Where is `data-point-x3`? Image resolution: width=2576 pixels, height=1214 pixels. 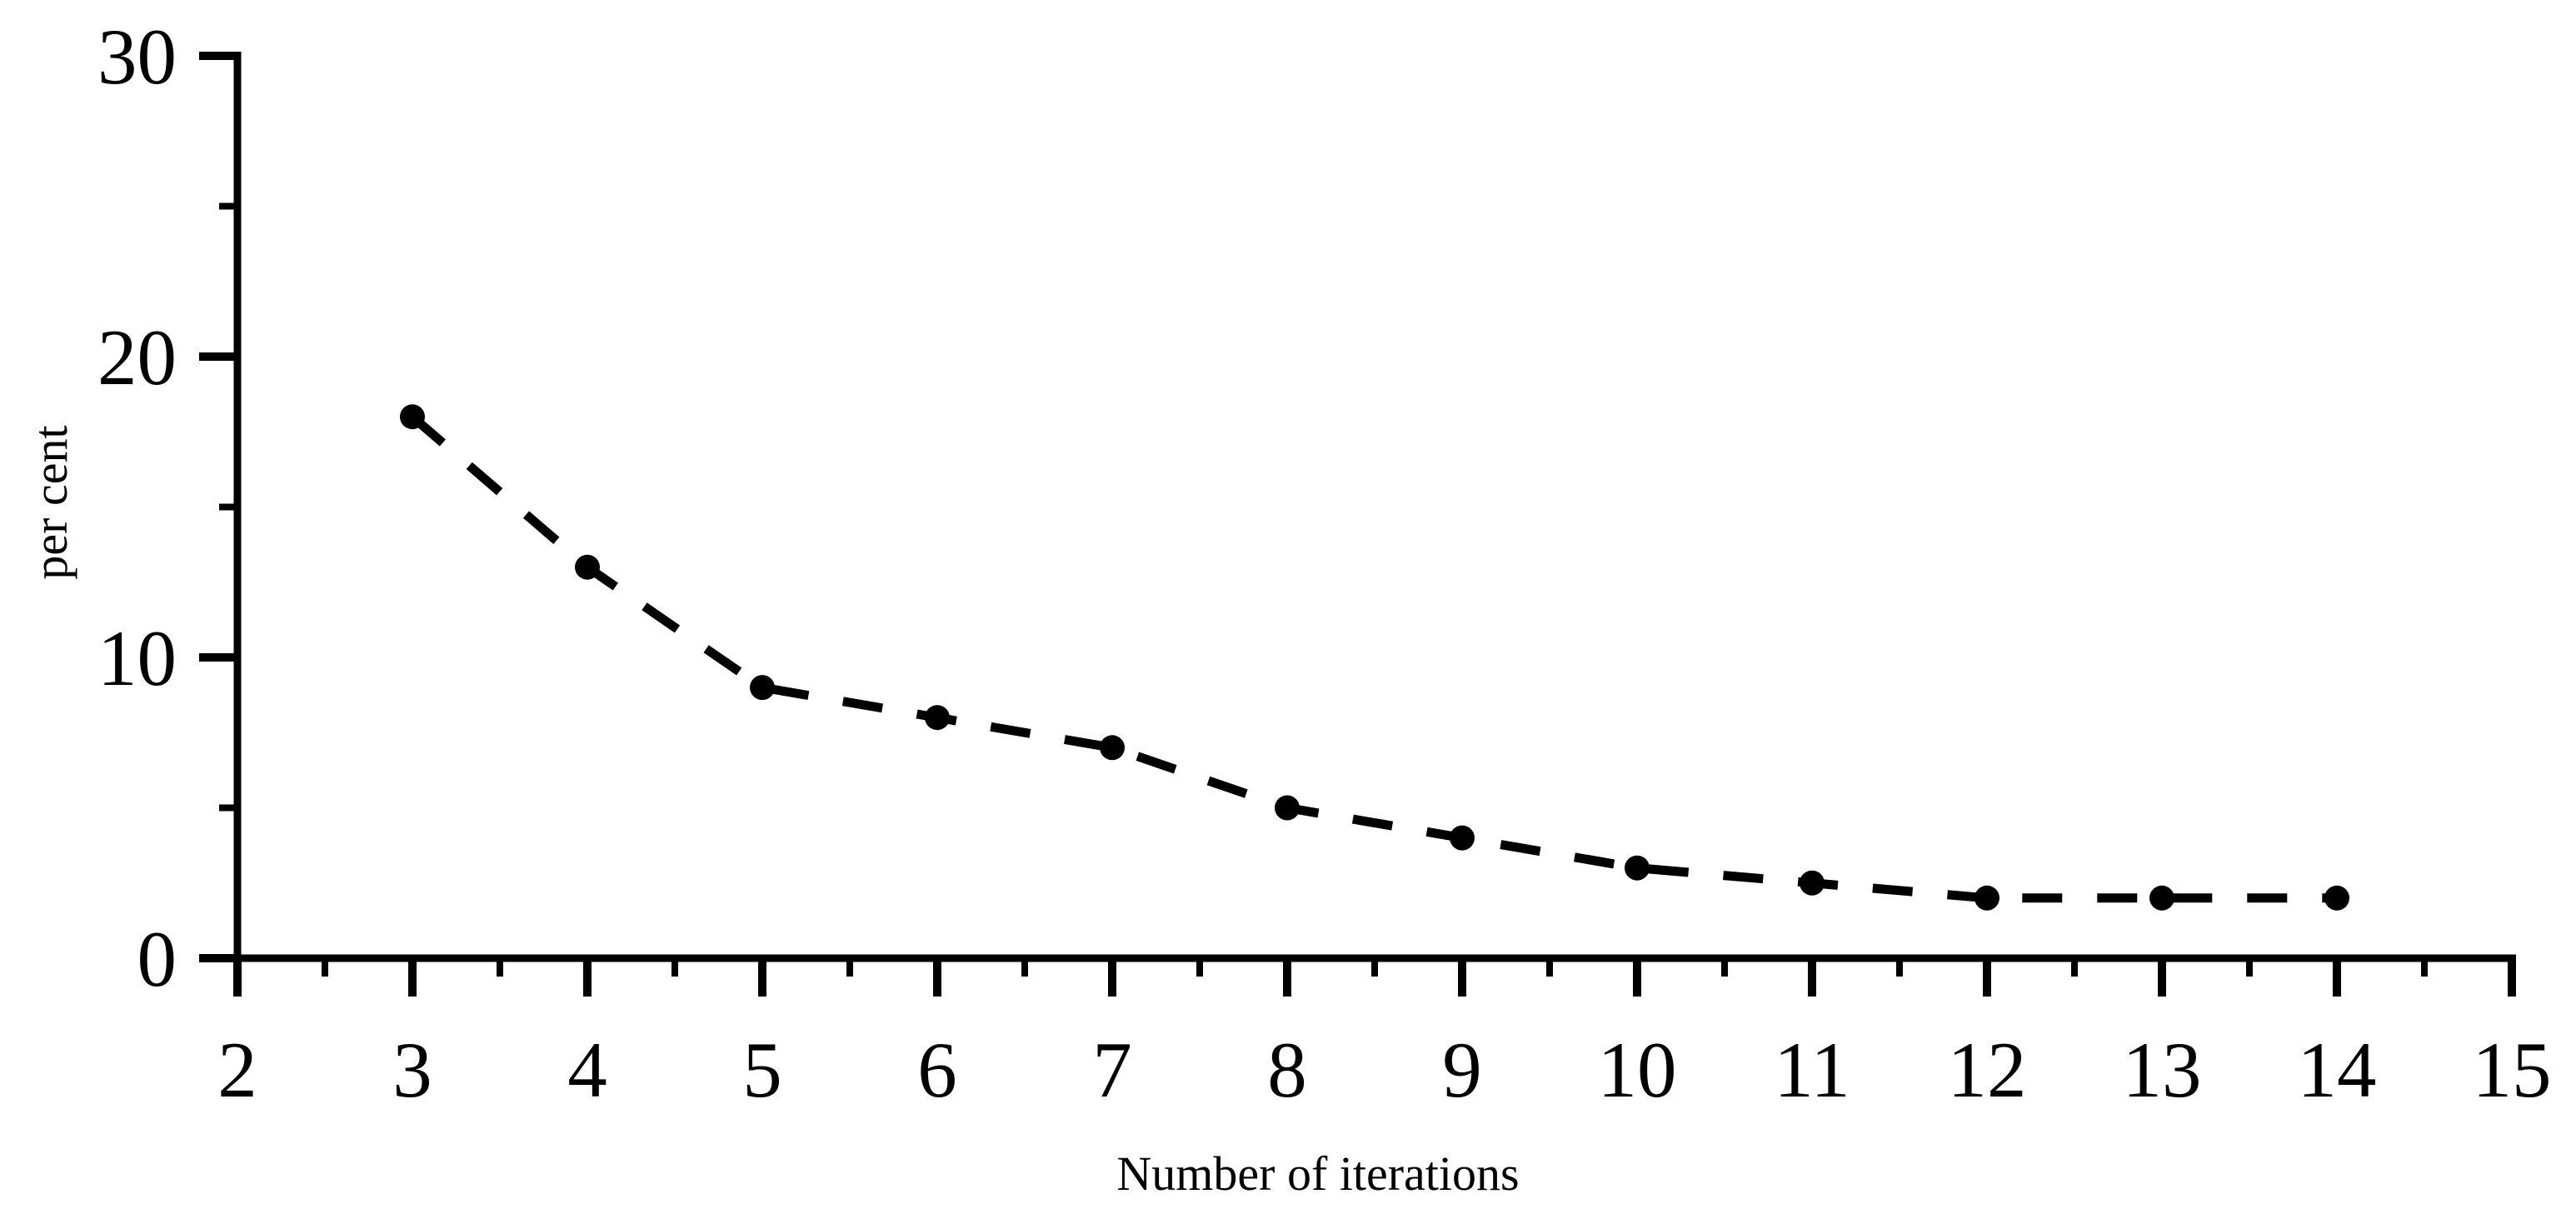
data-point-x3 is located at coordinates (412, 417).